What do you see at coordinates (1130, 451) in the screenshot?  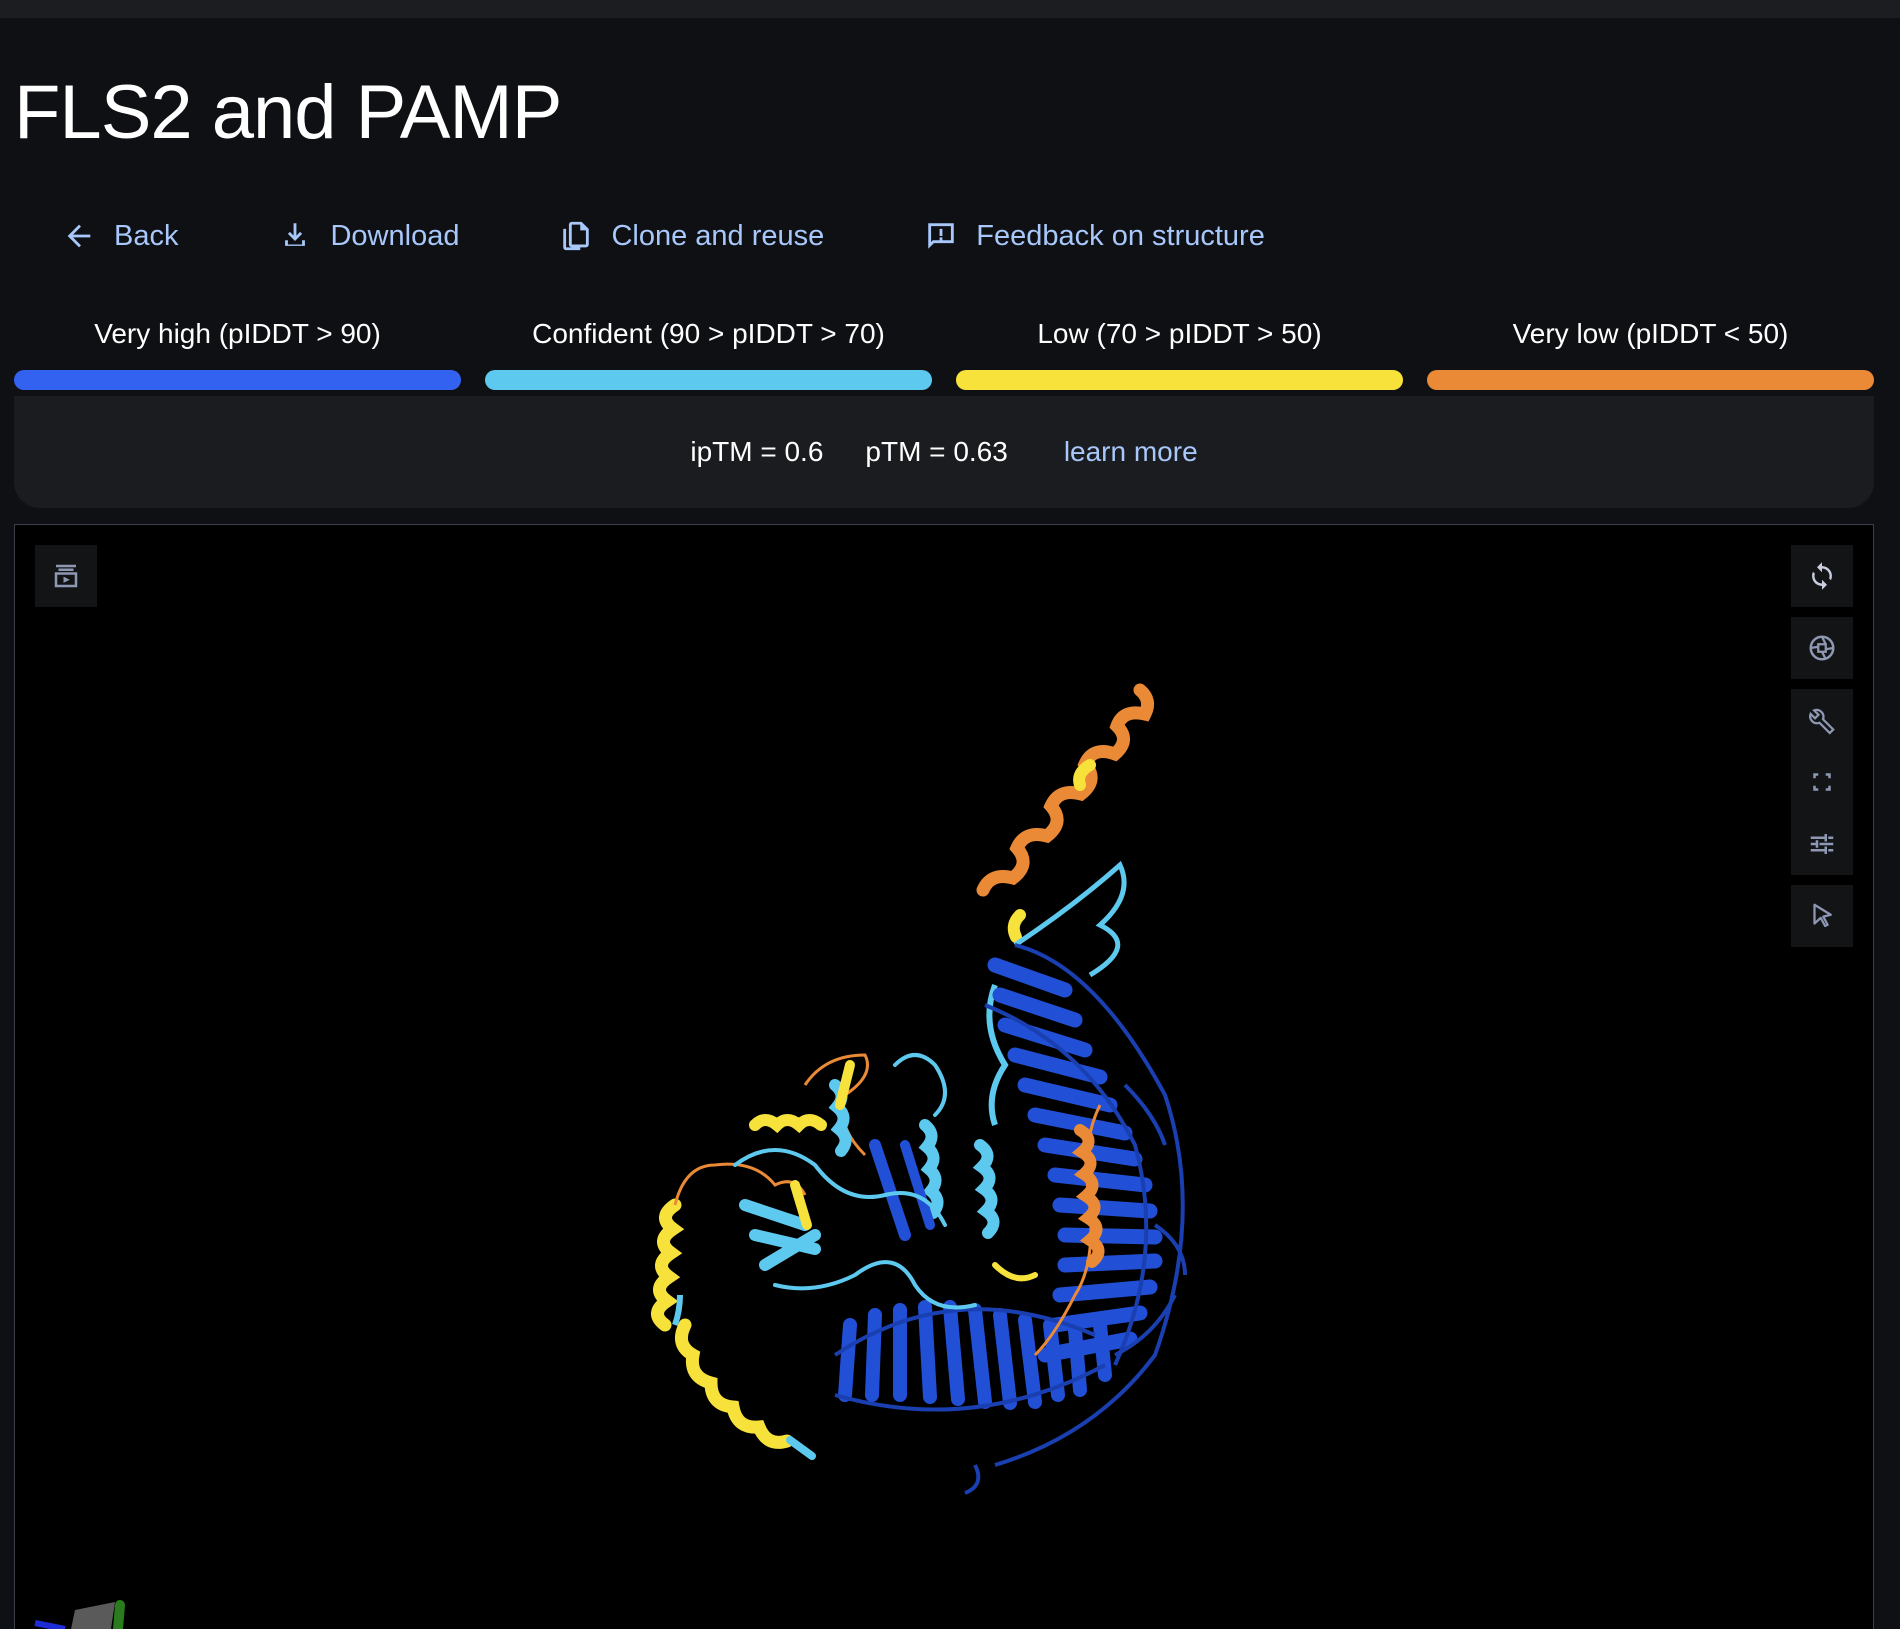 I see `learn-more-link: learn more` at bounding box center [1130, 451].